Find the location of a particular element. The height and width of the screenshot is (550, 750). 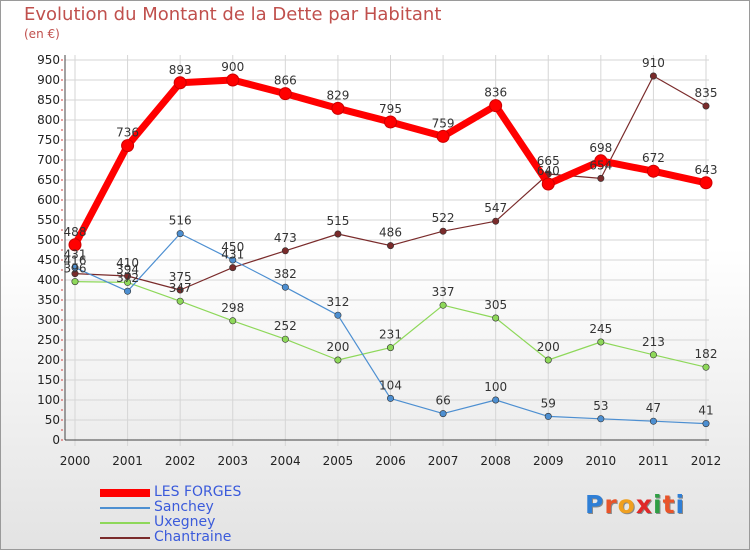

y-tick-label: 50 is located at coordinates (52, 420).